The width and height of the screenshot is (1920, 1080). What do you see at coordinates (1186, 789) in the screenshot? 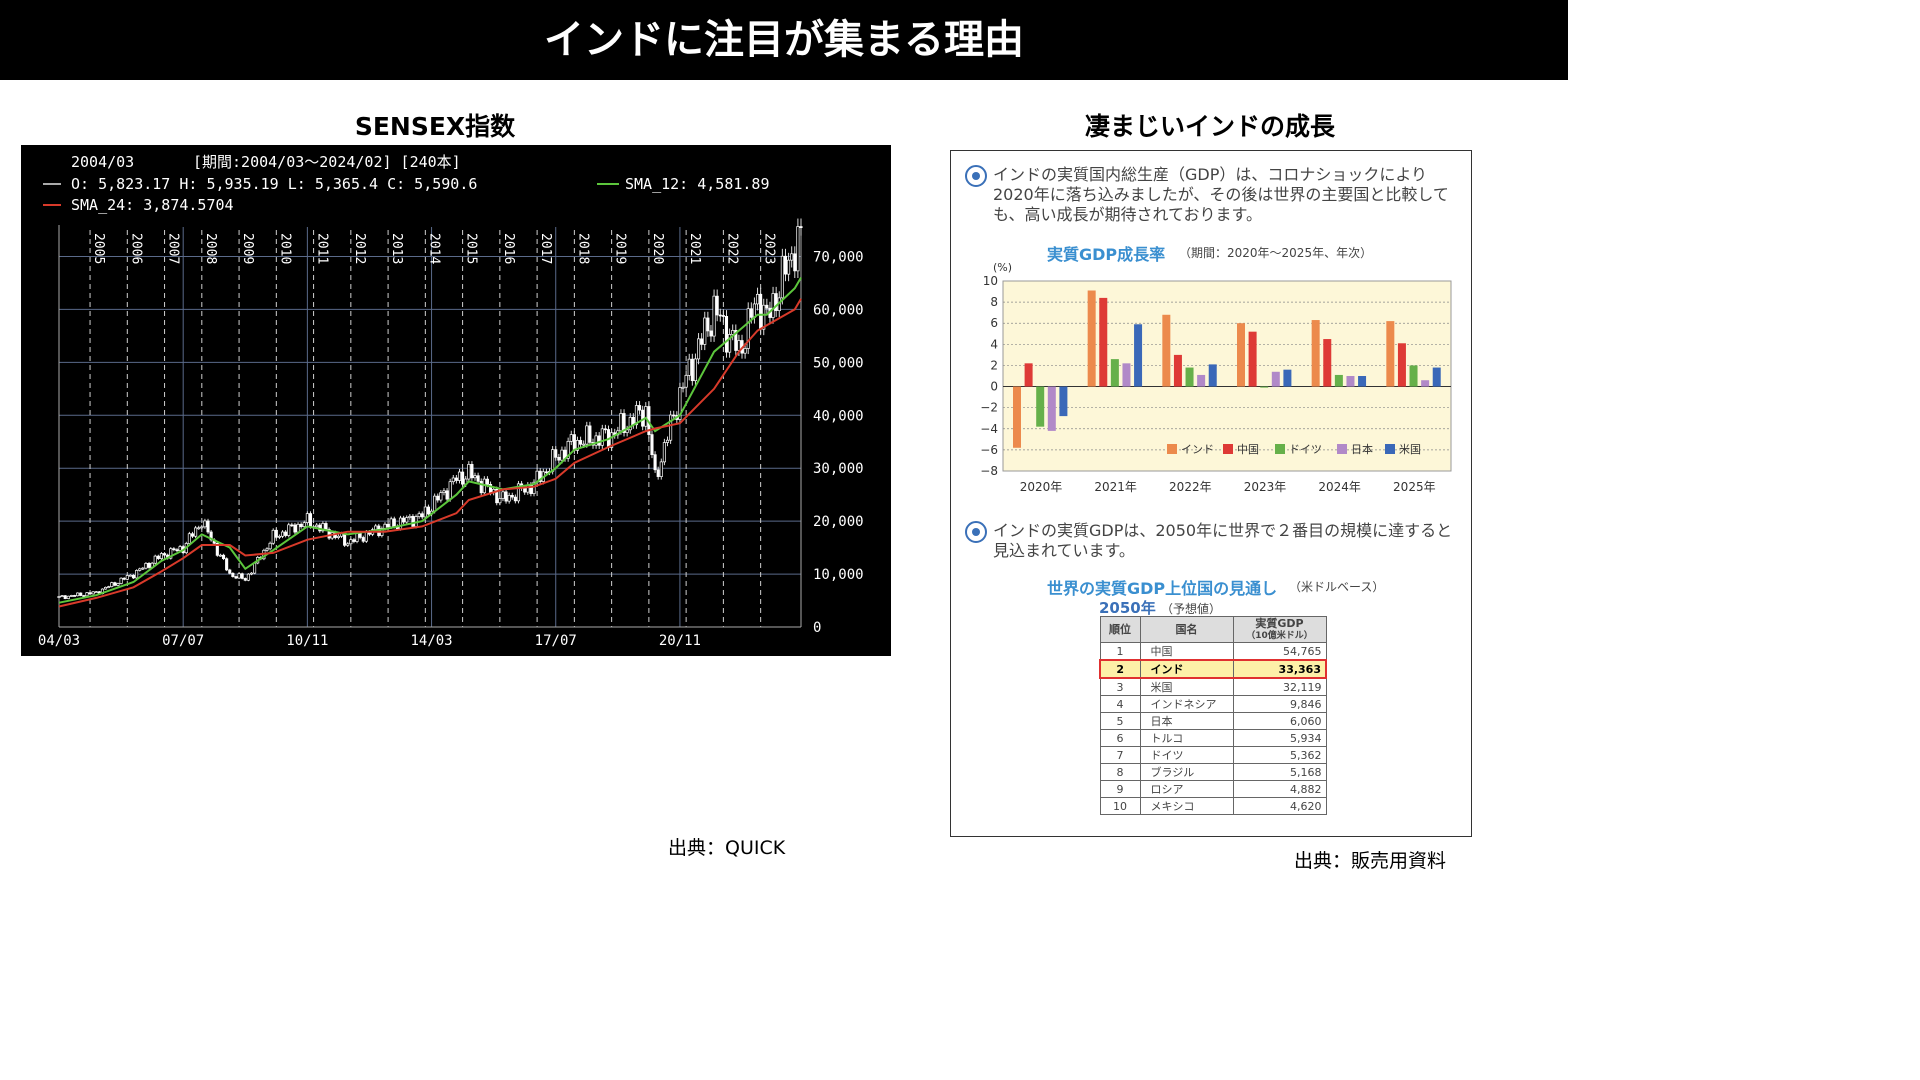
I see `country-cell: ロシア` at bounding box center [1186, 789].